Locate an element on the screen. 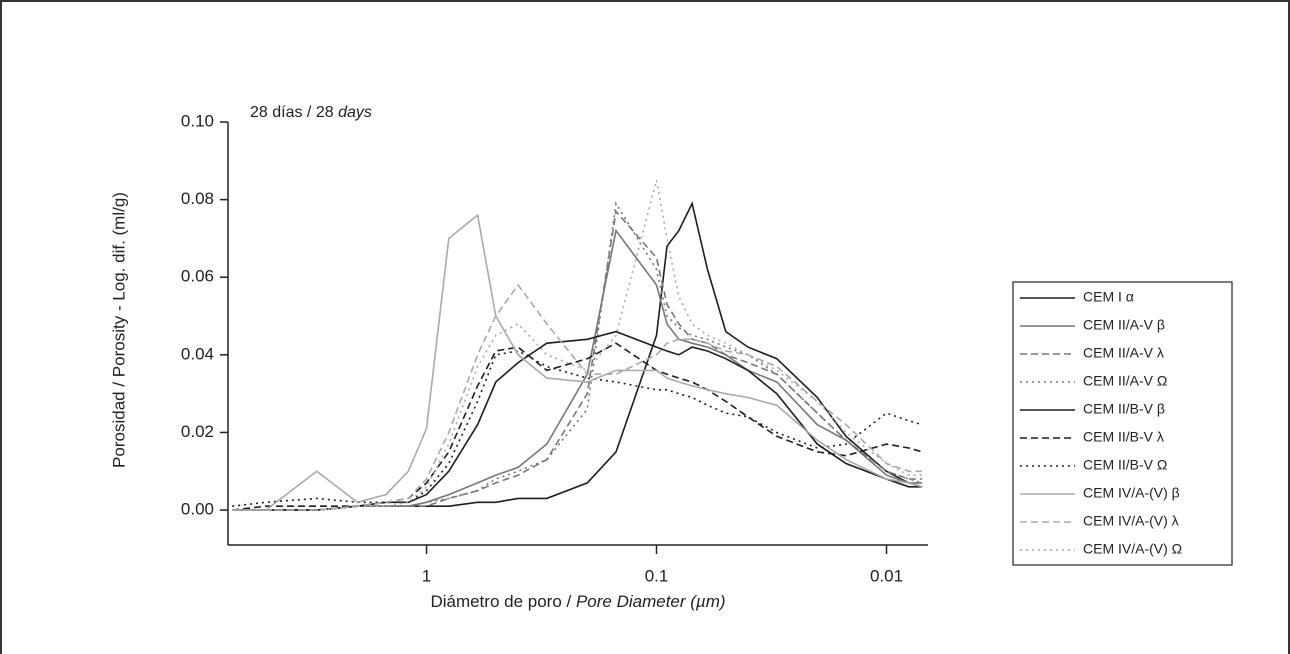  x-axis-title: Diámetro de poro / Pore Diameter (µm) is located at coordinates (577, 601).